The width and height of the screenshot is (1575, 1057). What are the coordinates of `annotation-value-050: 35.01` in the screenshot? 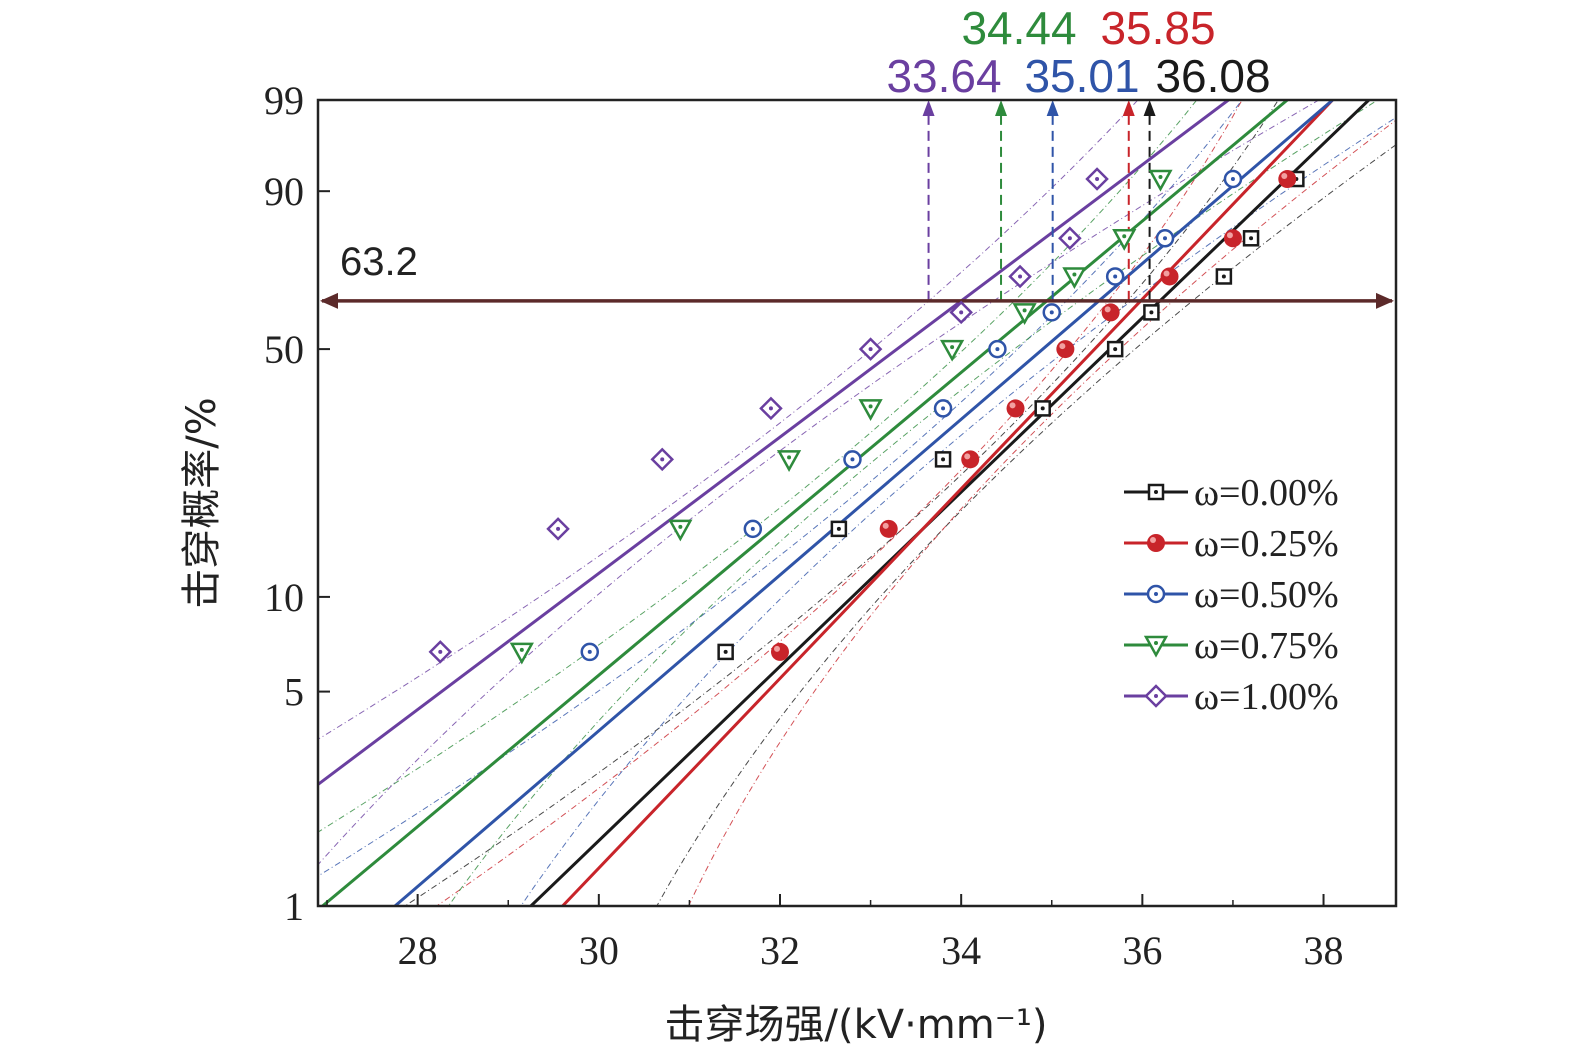 It's located at (1081, 76).